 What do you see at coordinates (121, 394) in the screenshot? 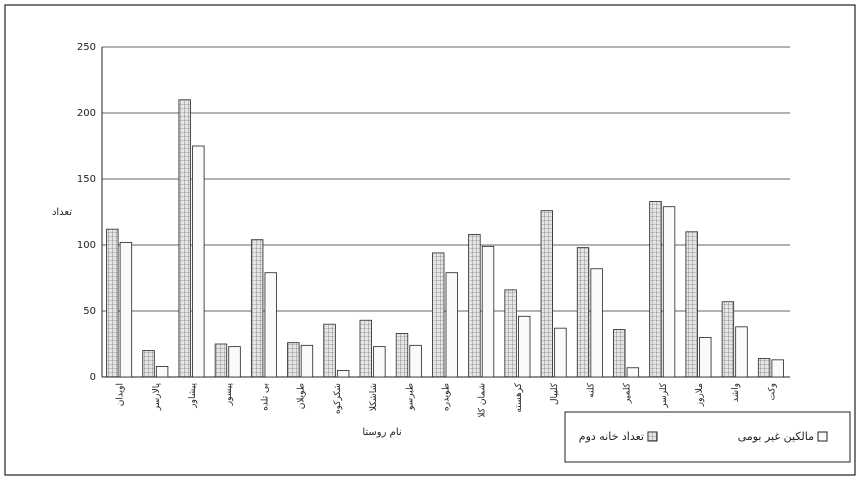
I see `x-tick-label: اویدان` at bounding box center [121, 394].